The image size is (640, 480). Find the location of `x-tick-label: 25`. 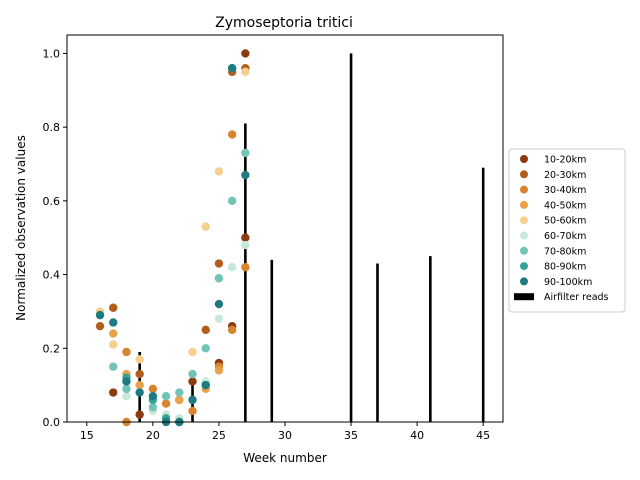

x-tick-label: 25 is located at coordinates (219, 435).